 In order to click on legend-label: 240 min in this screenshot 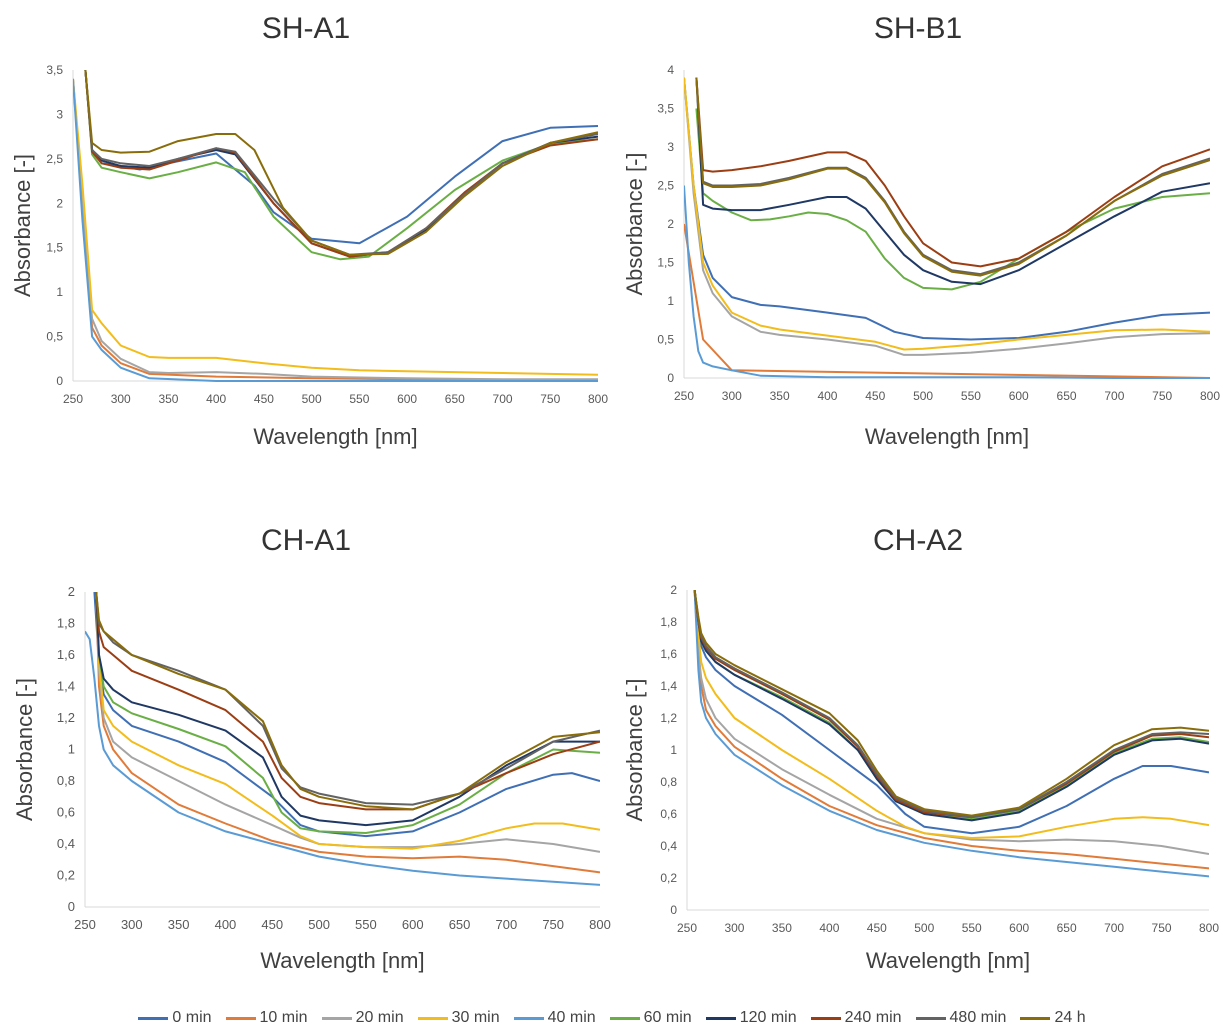, I will do `click(873, 1017)`.